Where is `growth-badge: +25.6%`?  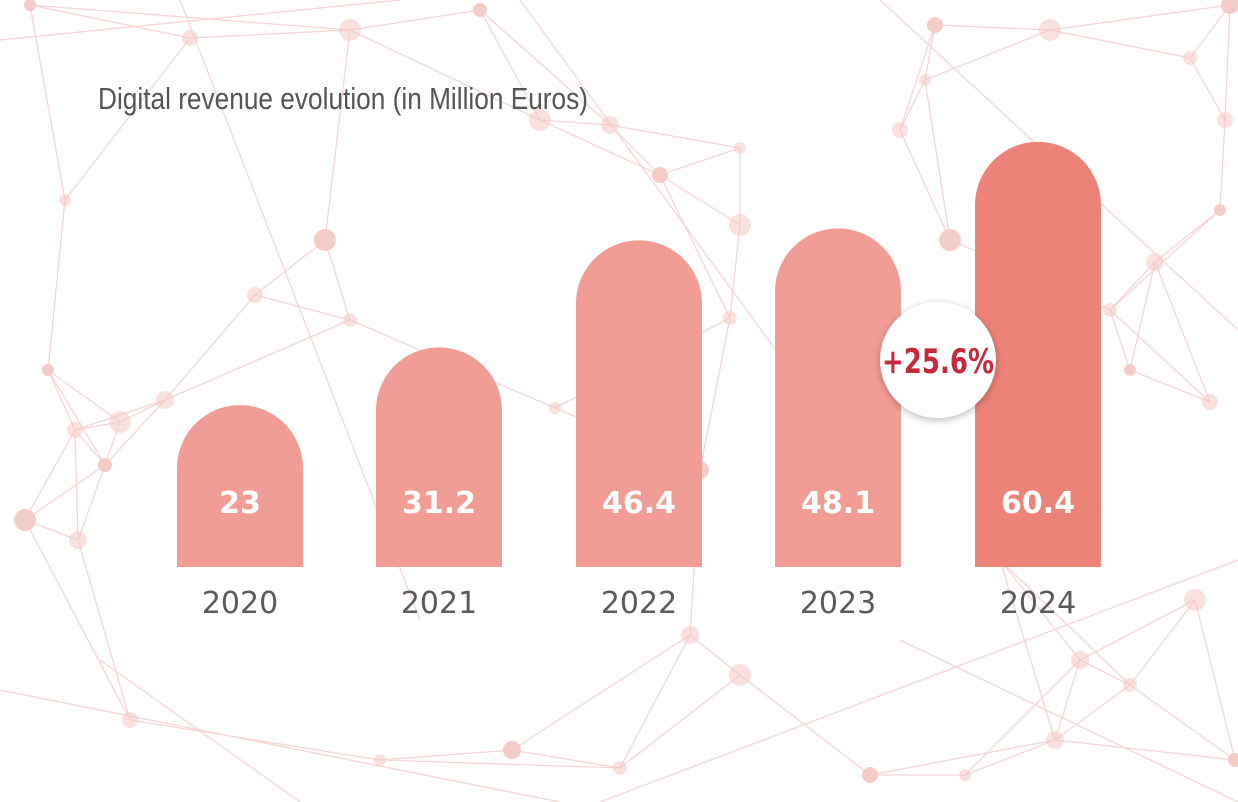
growth-badge: +25.6% is located at coordinates (938, 360).